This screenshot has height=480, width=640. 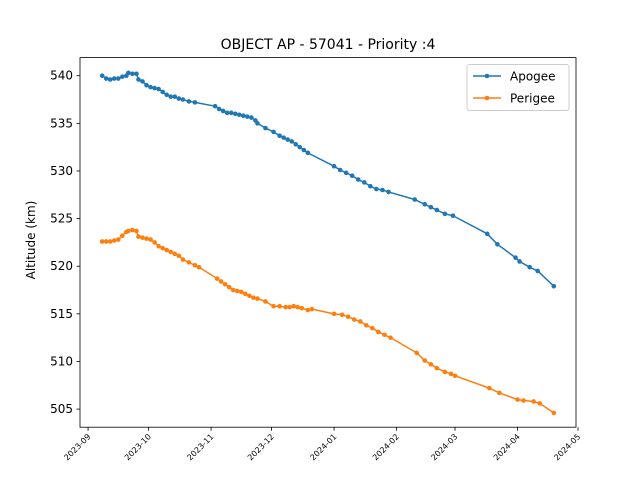 I want to click on x-tick-label: 2024-05, so click(x=567, y=447).